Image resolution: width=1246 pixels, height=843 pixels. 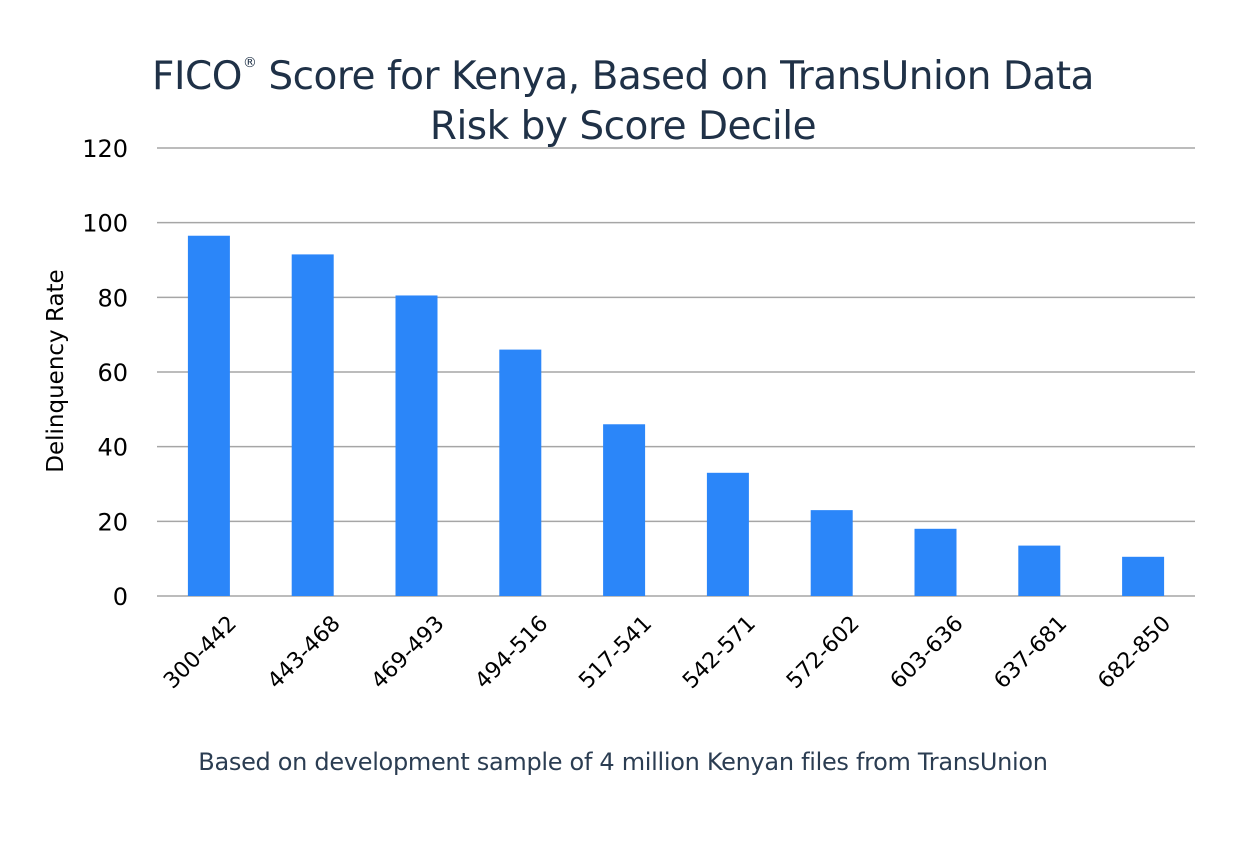 I want to click on y-tick-labels: 0 20 40 60 80 100 120, so click(x=105, y=373).